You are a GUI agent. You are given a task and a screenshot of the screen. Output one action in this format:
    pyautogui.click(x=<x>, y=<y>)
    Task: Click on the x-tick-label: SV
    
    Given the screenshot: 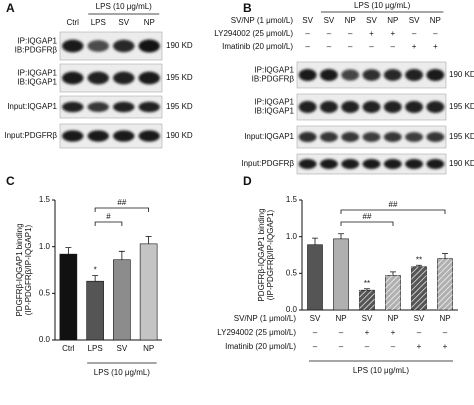 What is the action you would take?
    pyautogui.click(x=122, y=348)
    